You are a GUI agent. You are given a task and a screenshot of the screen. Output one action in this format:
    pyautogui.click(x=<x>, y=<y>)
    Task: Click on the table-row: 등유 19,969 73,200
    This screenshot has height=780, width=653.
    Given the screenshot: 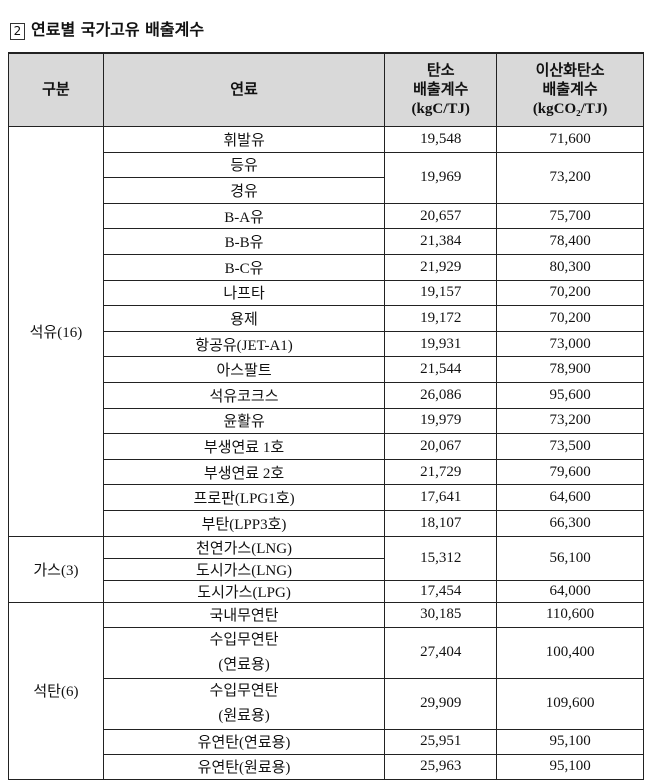 What is the action you would take?
    pyautogui.click(x=326, y=177)
    